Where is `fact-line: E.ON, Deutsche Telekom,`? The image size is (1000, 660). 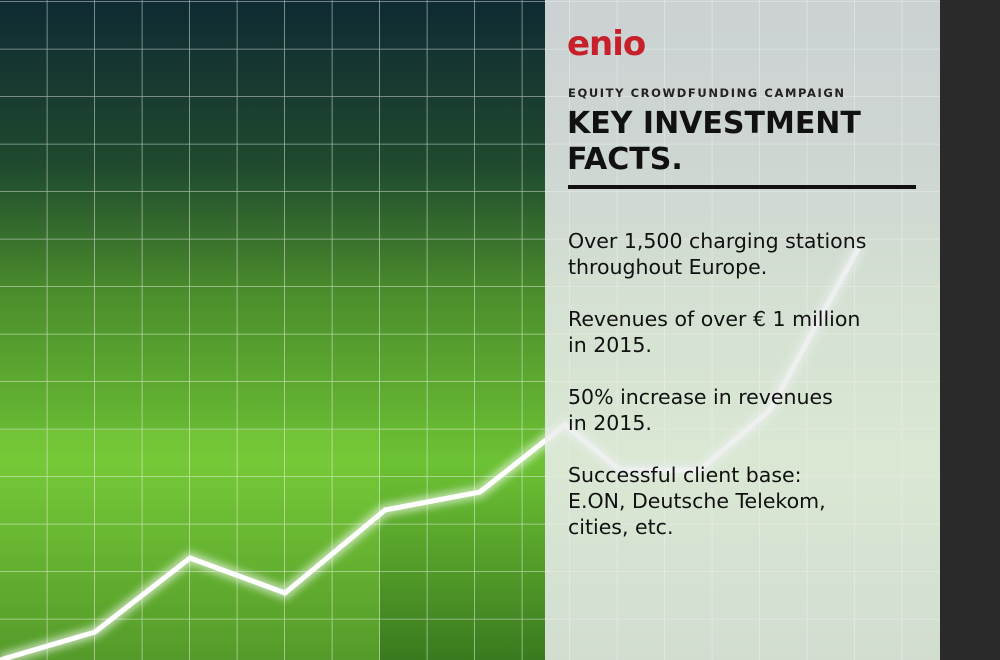 fact-line: E.ON, Deutsche Telekom, is located at coordinates (697, 501).